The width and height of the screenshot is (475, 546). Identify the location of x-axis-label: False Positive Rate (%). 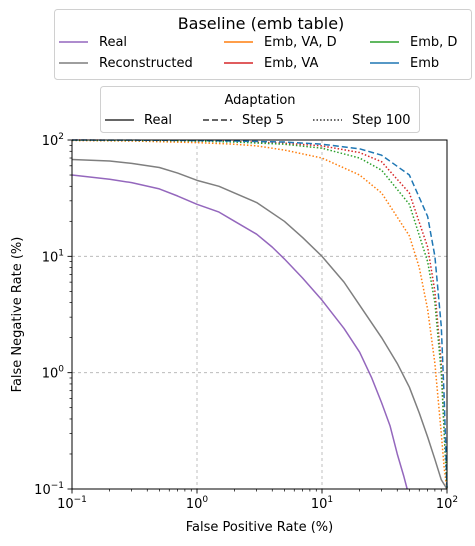
(259, 527).